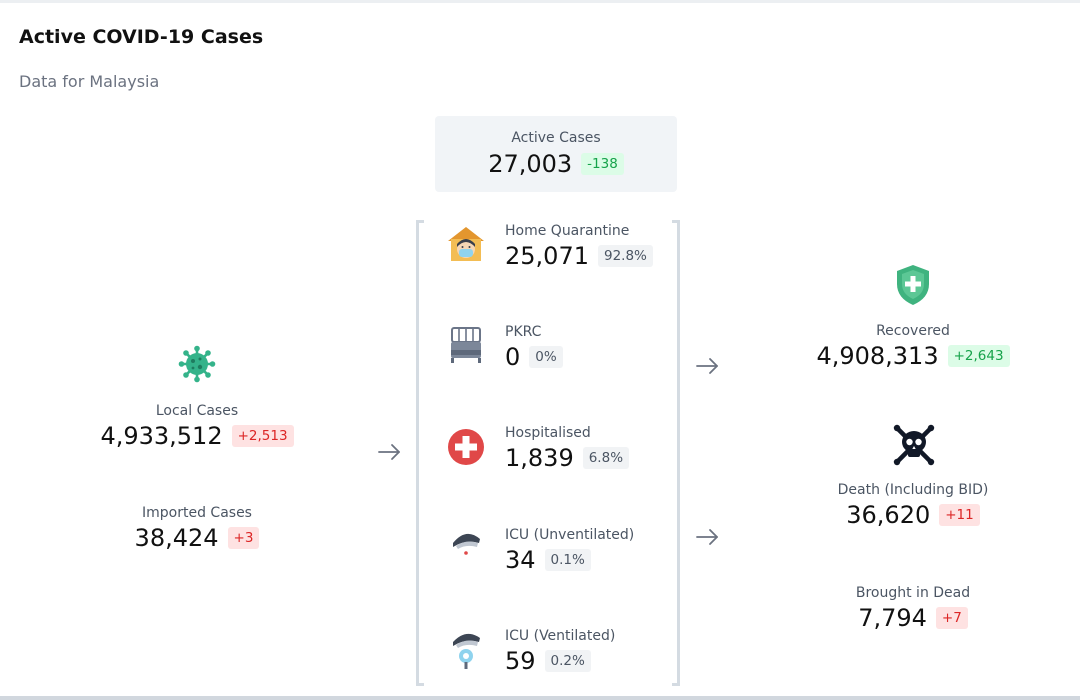 The width and height of the screenshot is (1080, 700). I want to click on local-cases-change: +2,513, so click(262, 436).